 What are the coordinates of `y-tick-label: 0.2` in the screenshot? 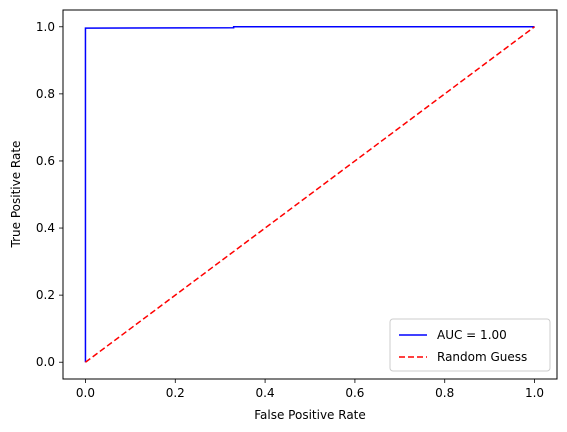 It's located at (45, 295).